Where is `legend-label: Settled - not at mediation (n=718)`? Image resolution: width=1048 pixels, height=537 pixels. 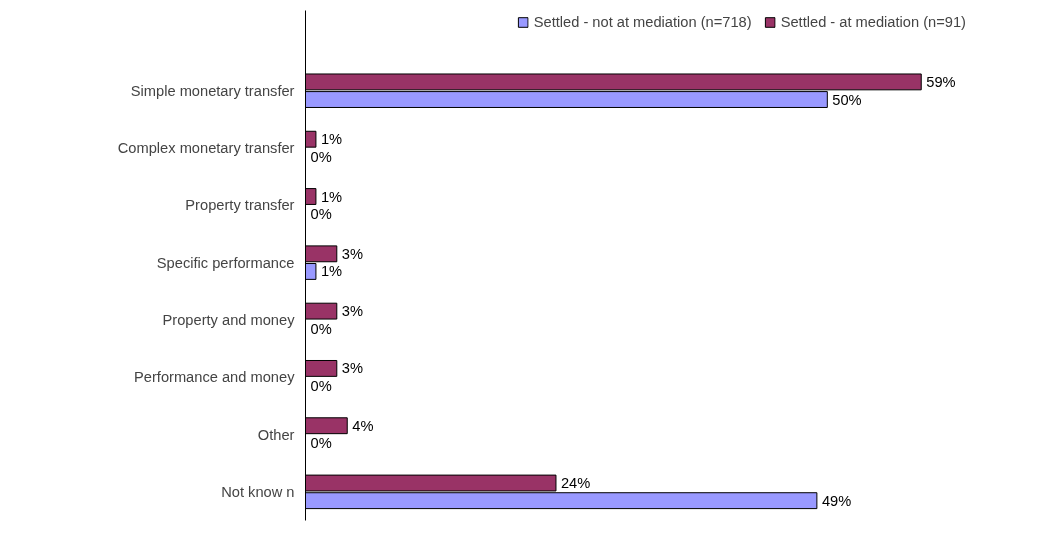 legend-label: Settled - not at mediation (n=718) is located at coordinates (642, 22).